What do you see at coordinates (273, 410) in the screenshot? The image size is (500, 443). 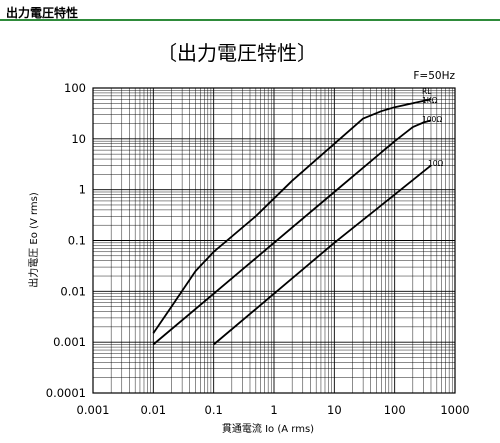 I see `x-tick-label: 1` at bounding box center [273, 410].